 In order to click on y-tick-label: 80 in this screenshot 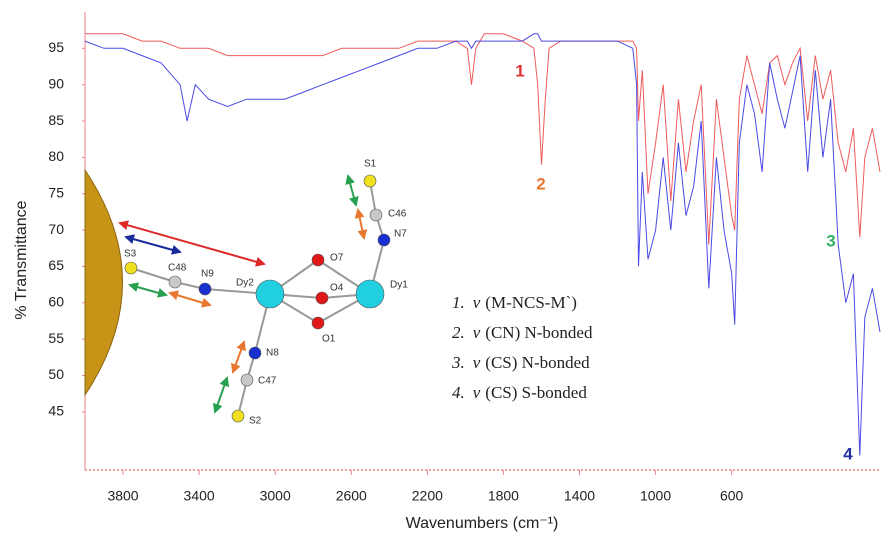, I will do `click(56, 156)`.